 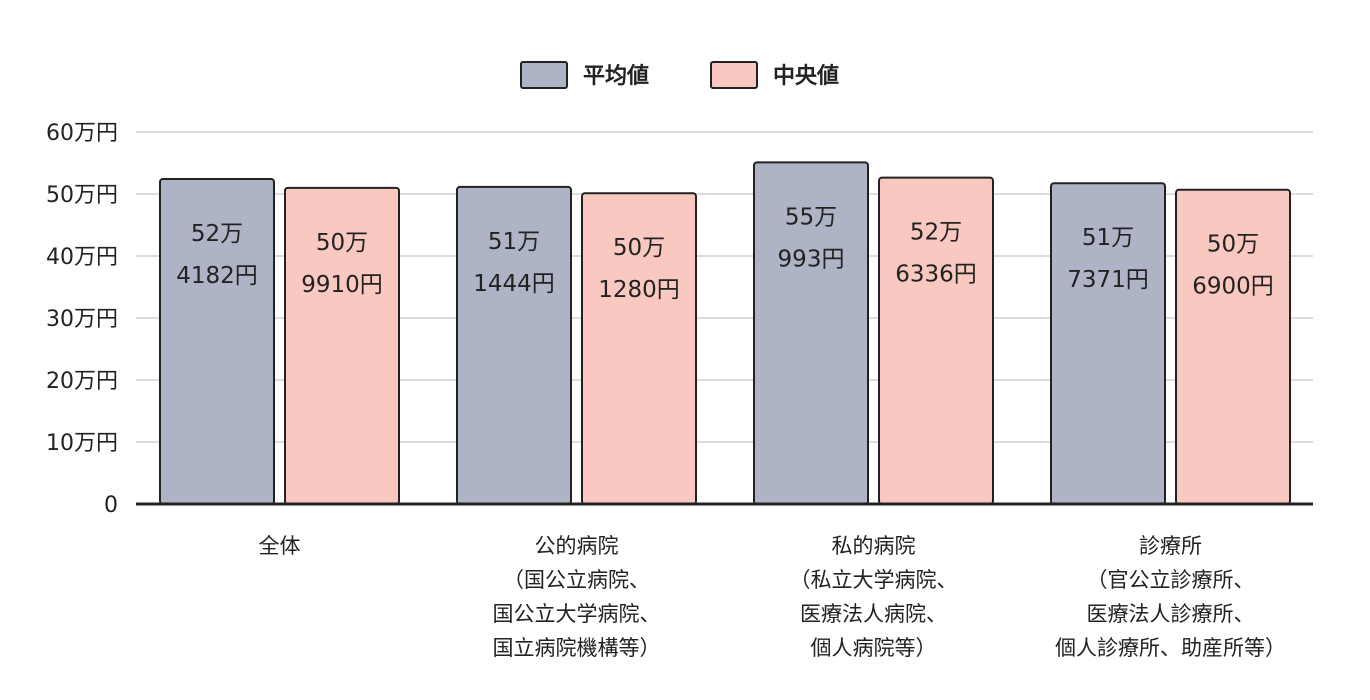 What do you see at coordinates (811, 259) in the screenshot?
I see `data-label: 993円` at bounding box center [811, 259].